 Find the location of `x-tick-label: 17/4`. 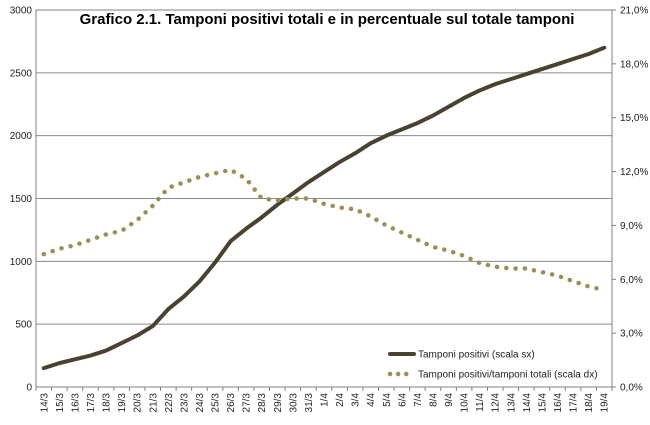

x-tick-label: 17/4 is located at coordinates (574, 403).